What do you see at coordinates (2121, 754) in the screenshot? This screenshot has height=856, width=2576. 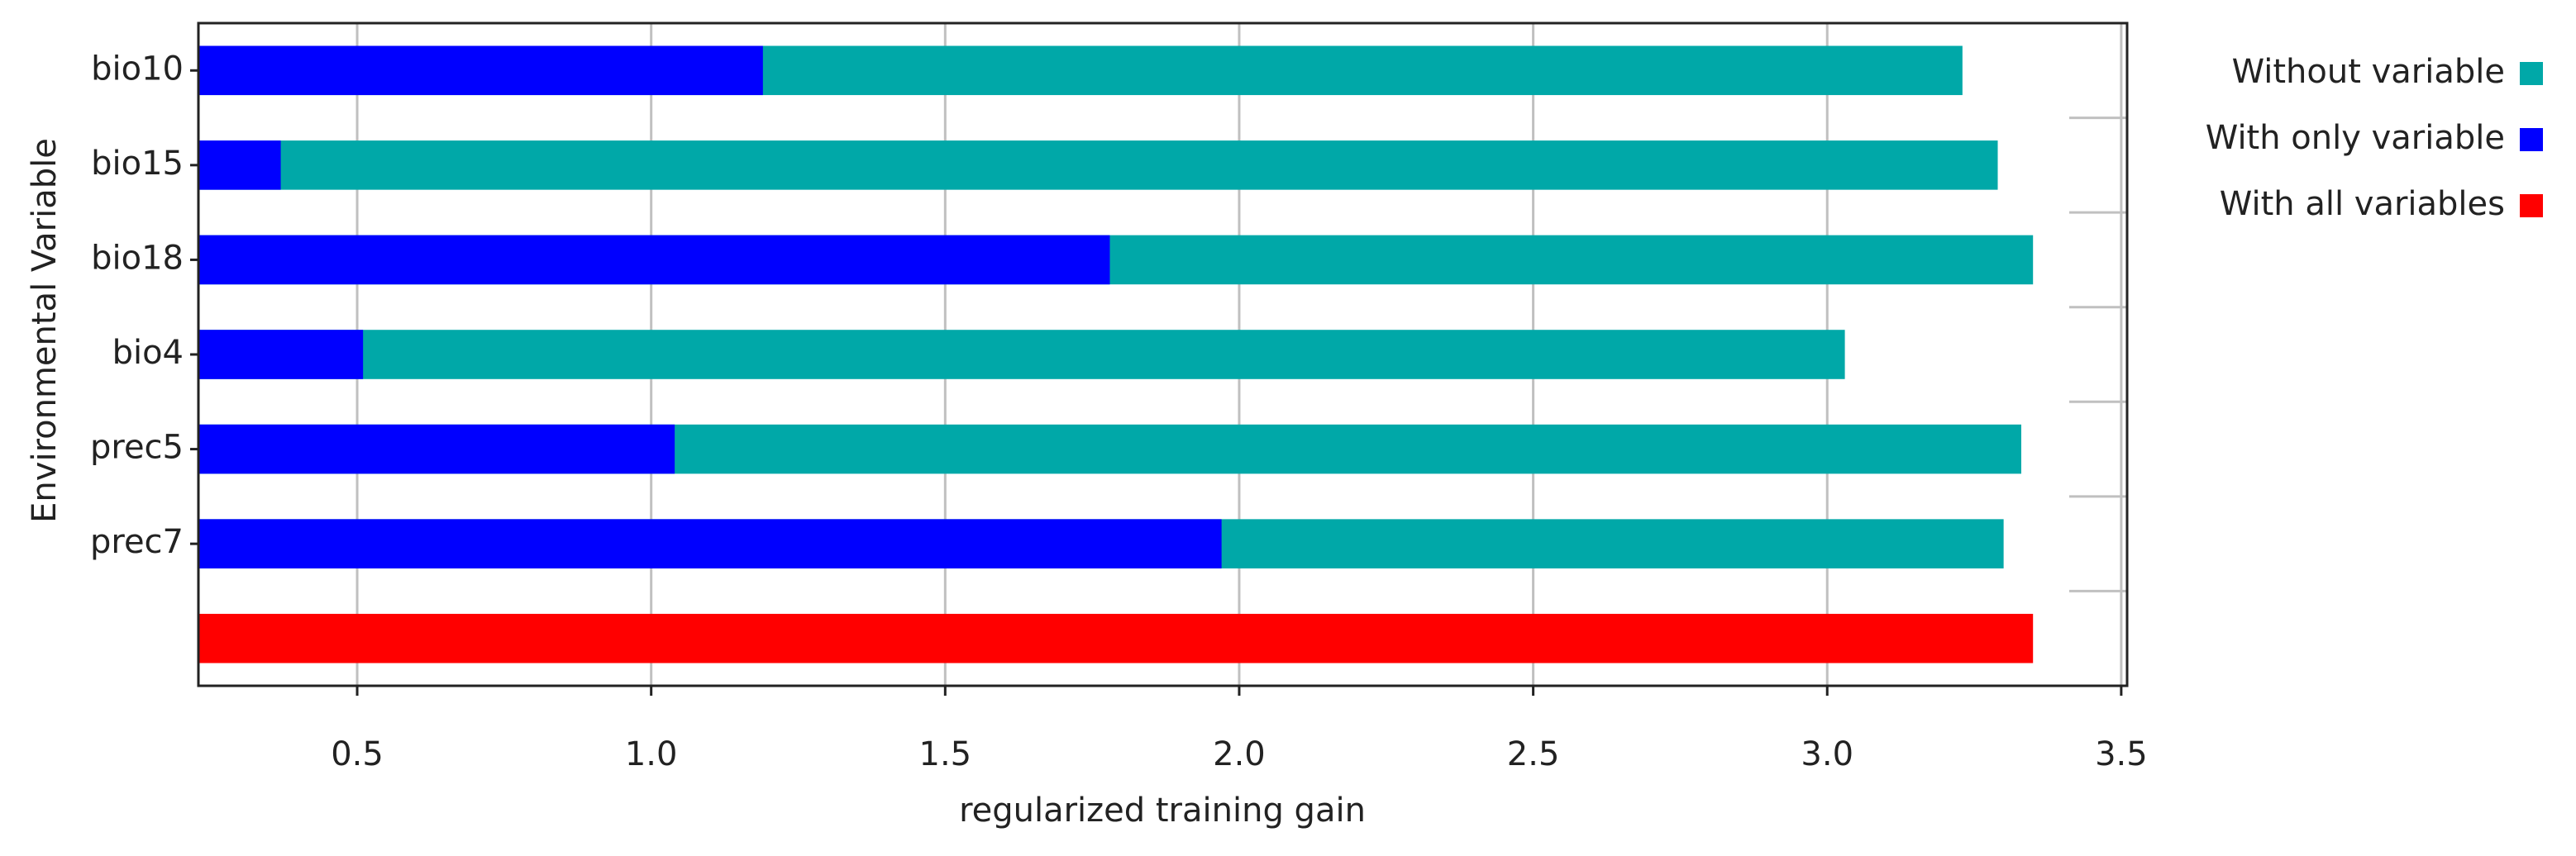 I see `x-tick-label: 3.5` at bounding box center [2121, 754].